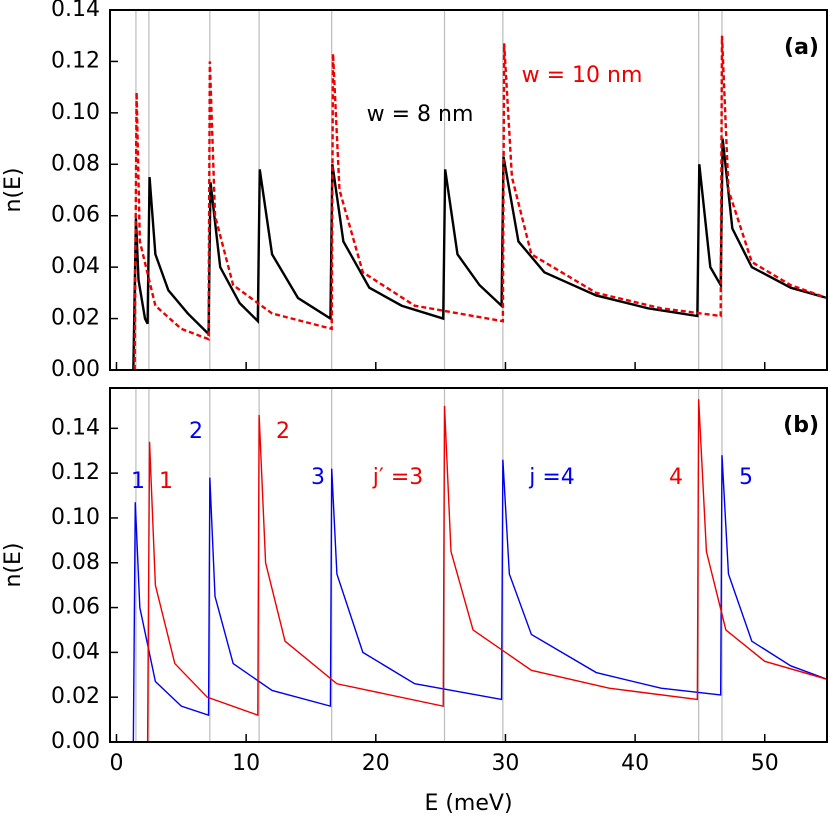 This screenshot has width=828, height=823. Describe the element at coordinates (765, 763) in the screenshot. I see `x-tick-label: 50` at that location.